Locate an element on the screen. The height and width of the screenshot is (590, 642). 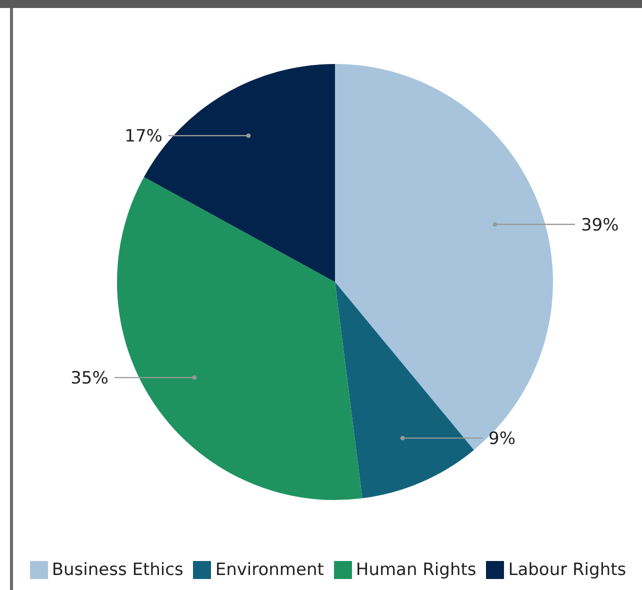
legend-label: Environment is located at coordinates (269, 570).